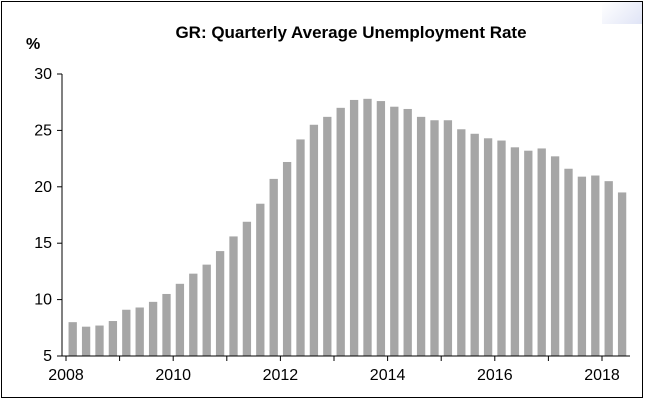 The width and height of the screenshot is (646, 401). What do you see at coordinates (622, 13) in the screenshot?
I see `corner-decoration` at bounding box center [622, 13].